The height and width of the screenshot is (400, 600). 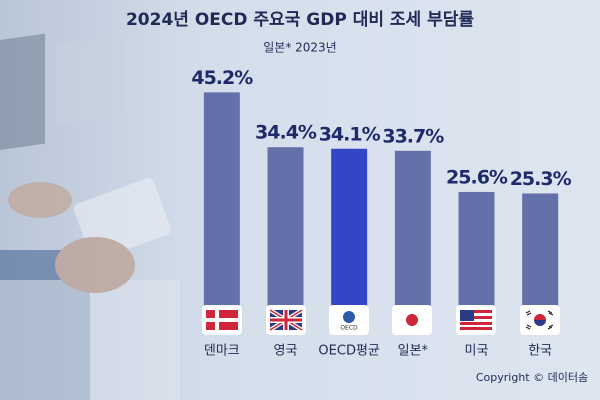 I want to click on value-label: 25.6%, so click(x=477, y=177).